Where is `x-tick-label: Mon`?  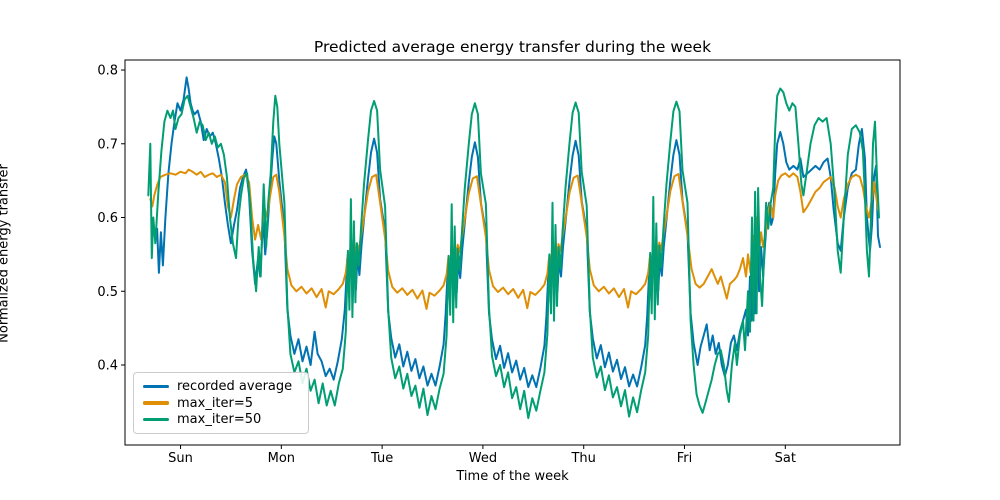 x-tick-label: Mon is located at coordinates (281, 458).